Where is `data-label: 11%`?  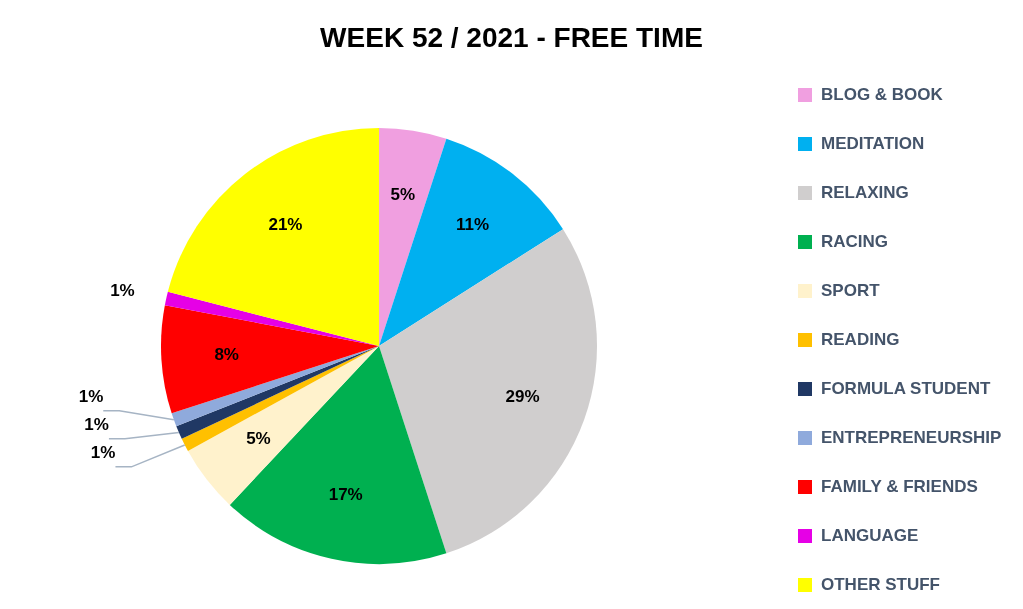
data-label: 11% is located at coordinates (472, 225).